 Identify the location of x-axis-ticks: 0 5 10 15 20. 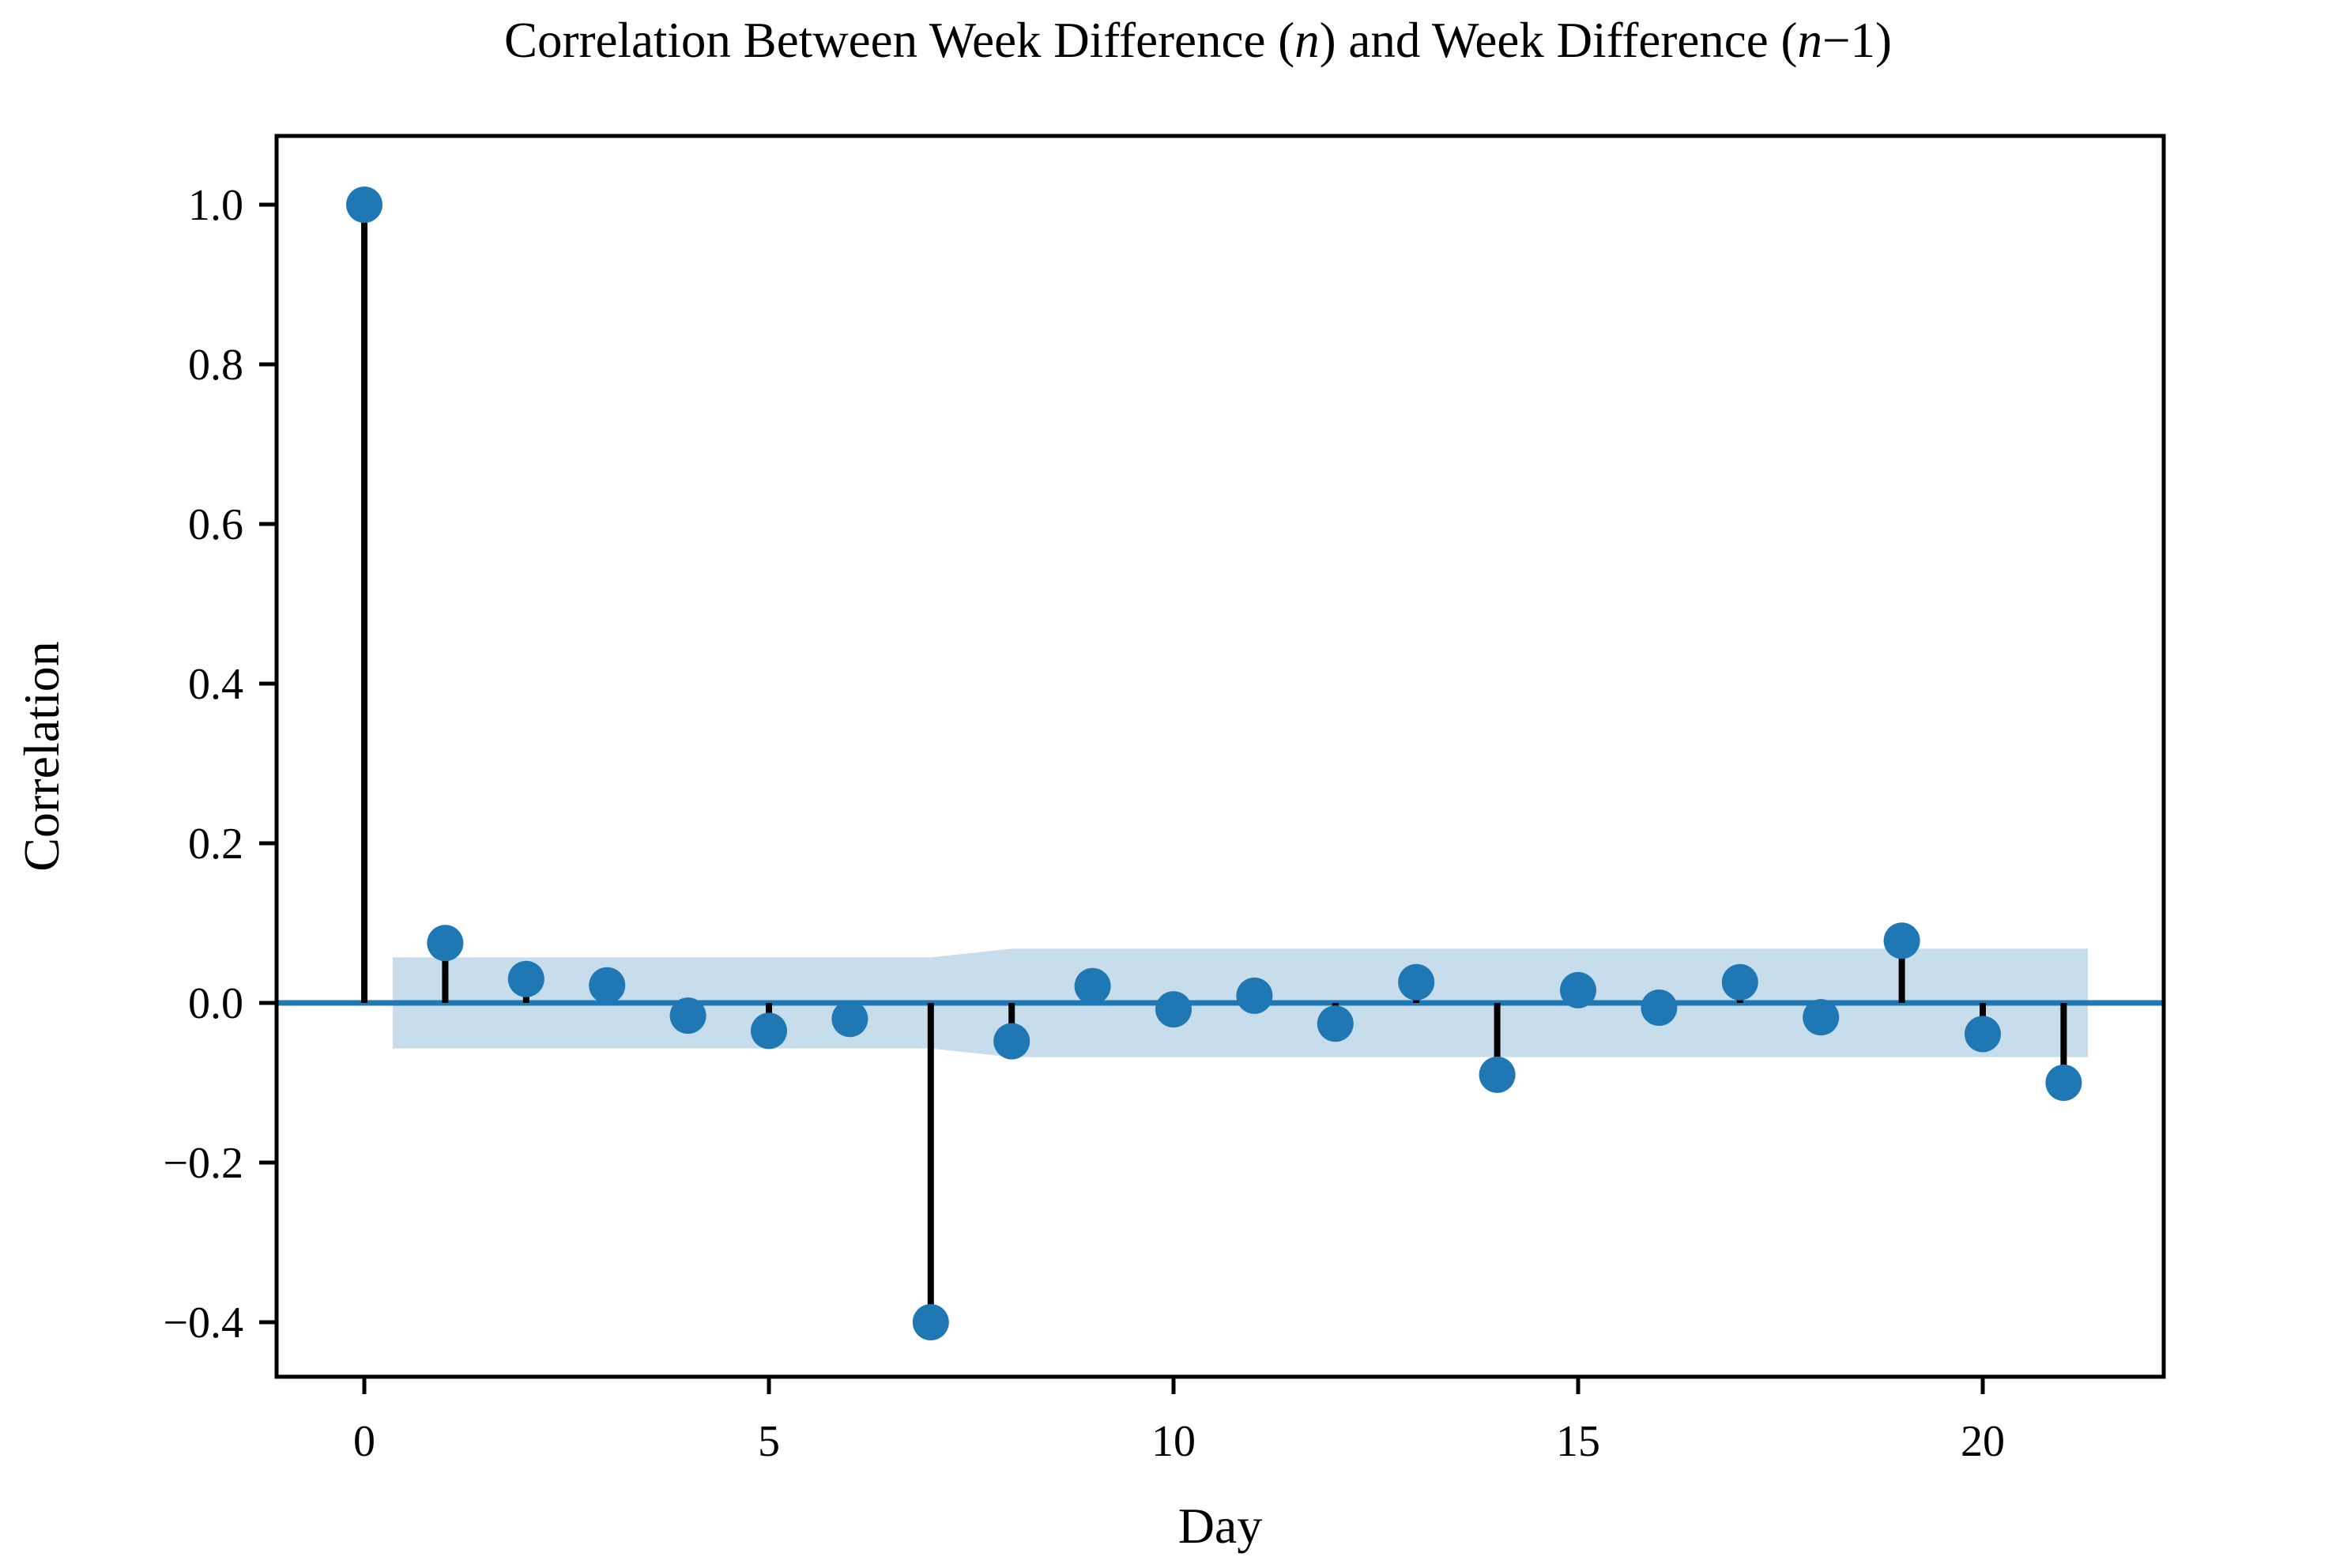
(1179, 1421).